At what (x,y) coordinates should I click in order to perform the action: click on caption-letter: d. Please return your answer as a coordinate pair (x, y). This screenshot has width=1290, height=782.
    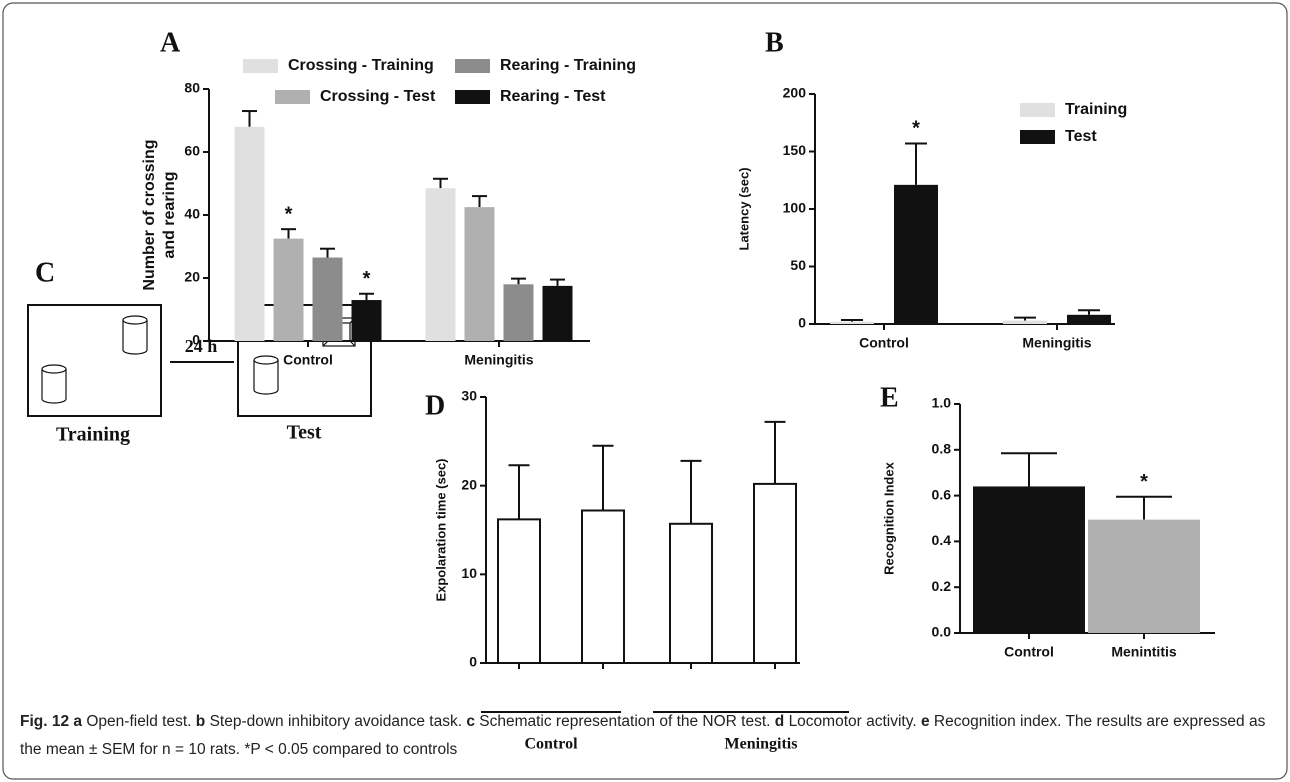
    Looking at the image, I should click on (779, 721).